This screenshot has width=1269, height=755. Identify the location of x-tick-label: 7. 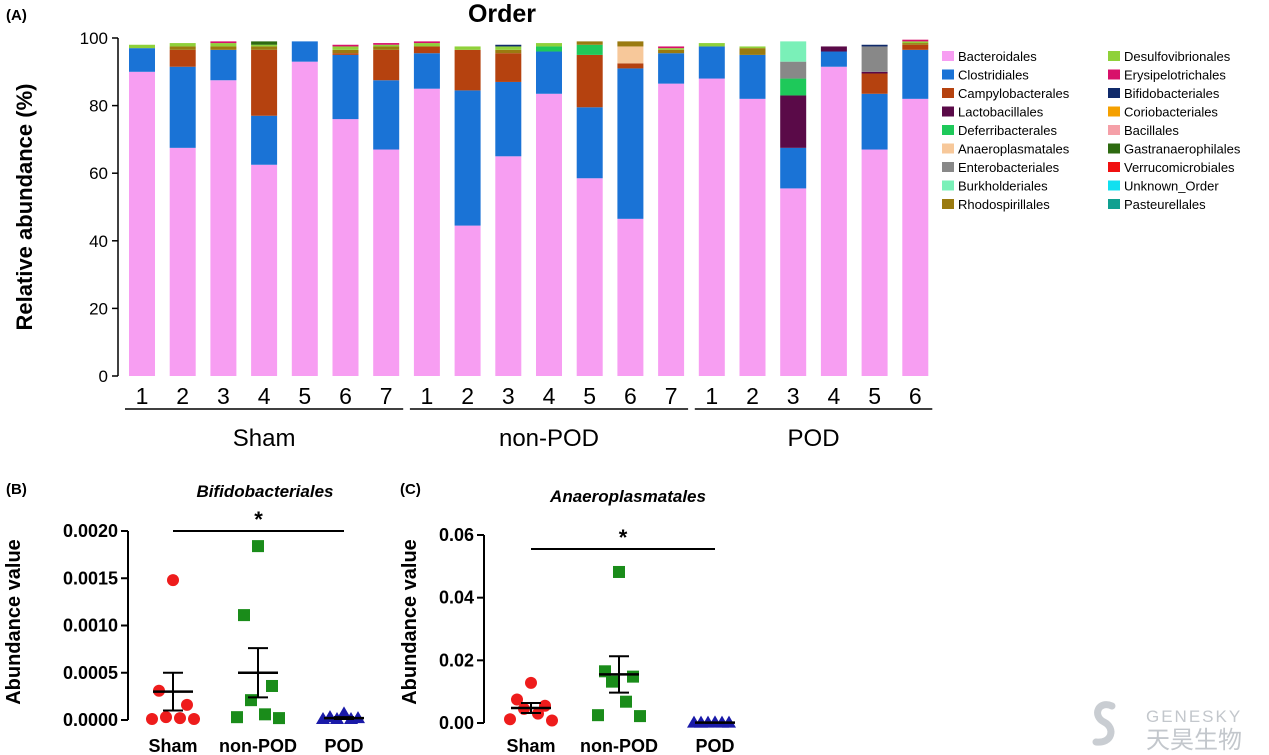
(671, 396).